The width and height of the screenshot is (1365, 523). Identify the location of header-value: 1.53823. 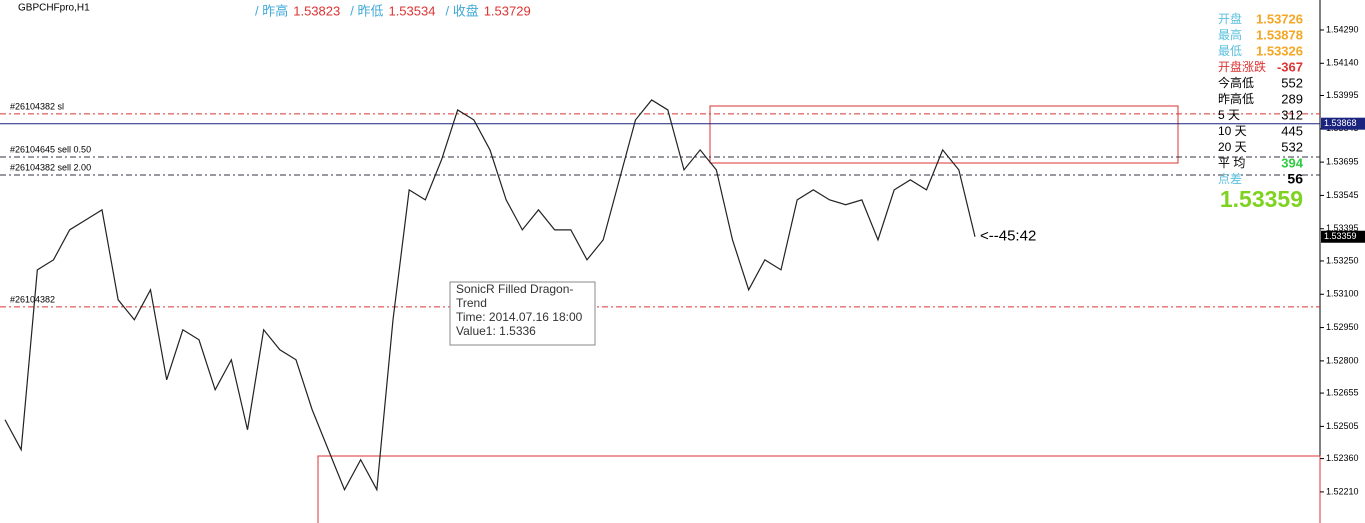
(316, 10).